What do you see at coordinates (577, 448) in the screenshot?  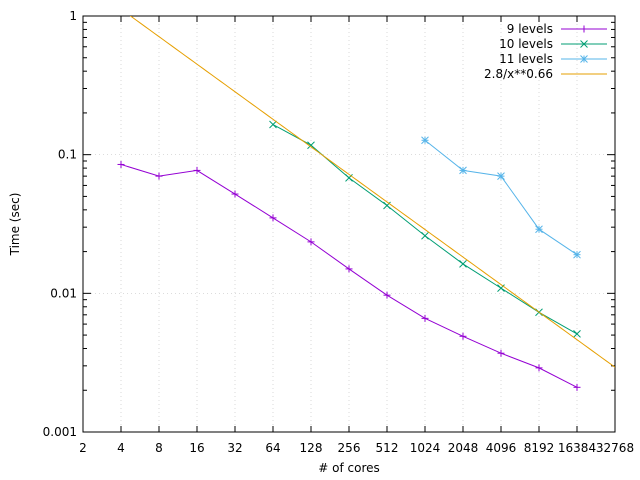 I see `x-tick-label: 16384` at bounding box center [577, 448].